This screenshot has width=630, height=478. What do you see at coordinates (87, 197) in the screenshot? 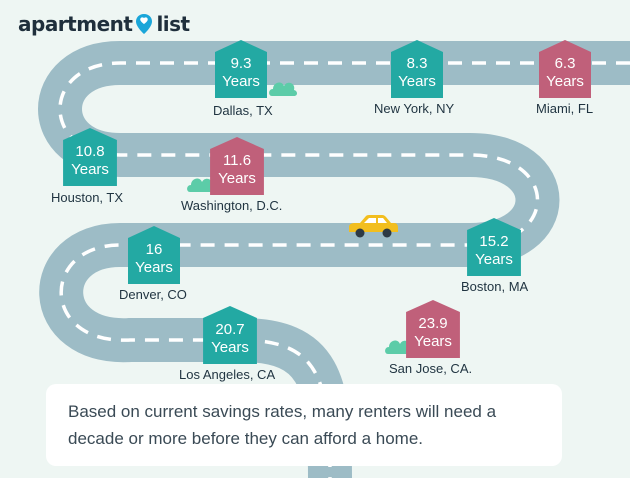
I see `city-label: Houston, TX` at bounding box center [87, 197].